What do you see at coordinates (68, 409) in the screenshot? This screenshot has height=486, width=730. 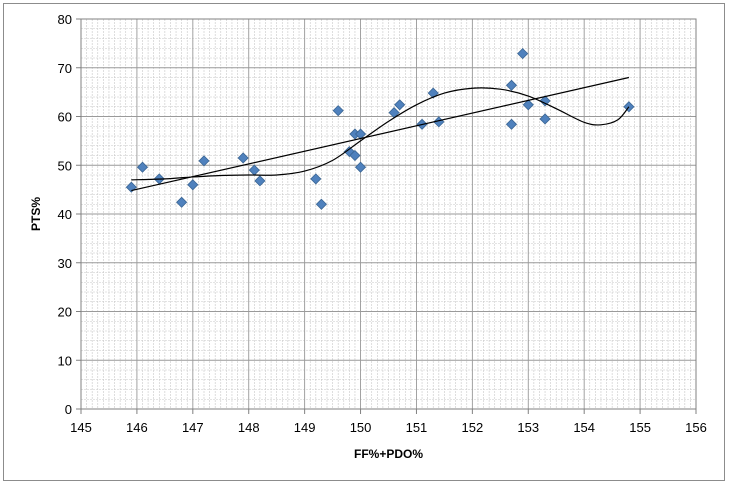 I see `y-tick-label: 0` at bounding box center [68, 409].